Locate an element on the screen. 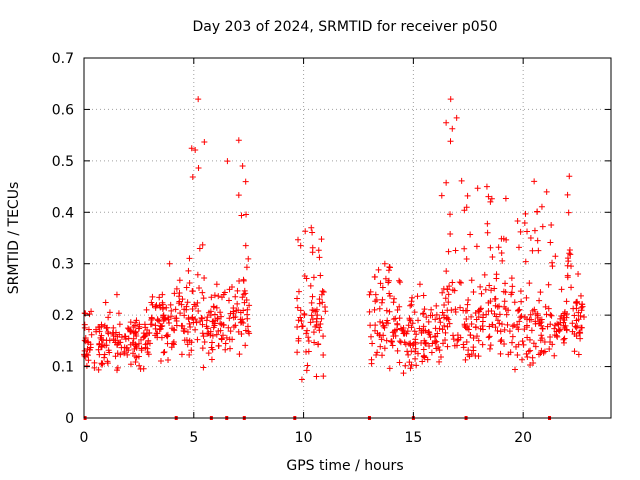 The width and height of the screenshot is (640, 480). y-tick-label: 0.2 is located at coordinates (63, 316).